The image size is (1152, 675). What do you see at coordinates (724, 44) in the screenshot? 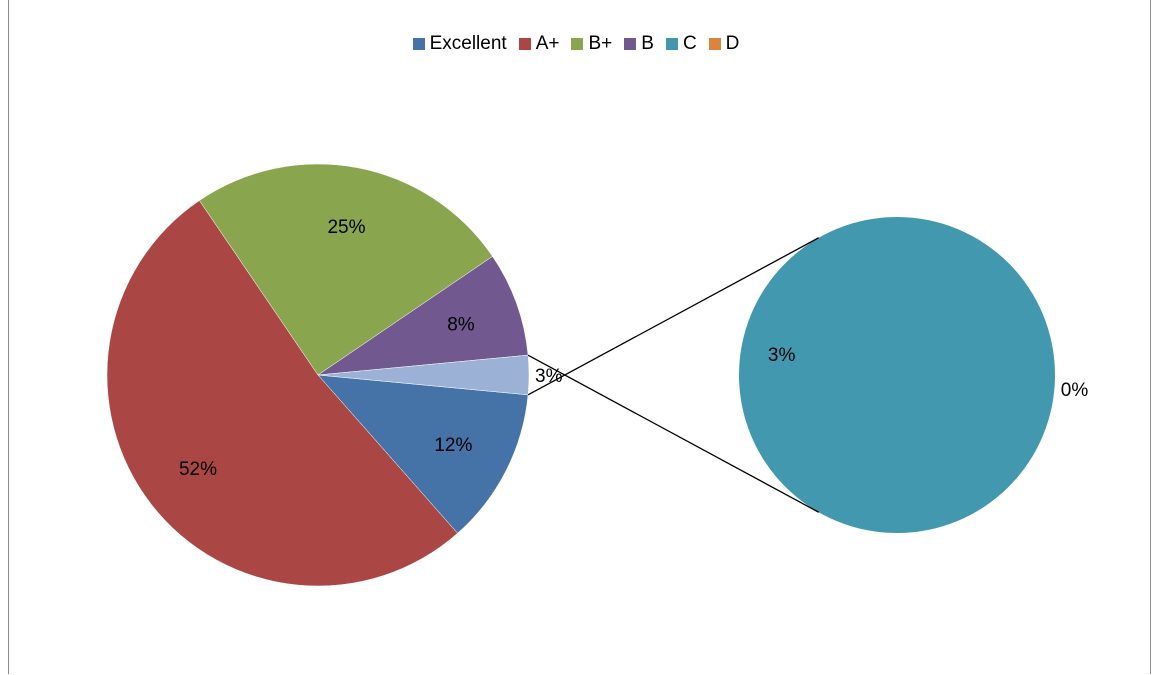
I see `legend-item-d: D` at bounding box center [724, 44].